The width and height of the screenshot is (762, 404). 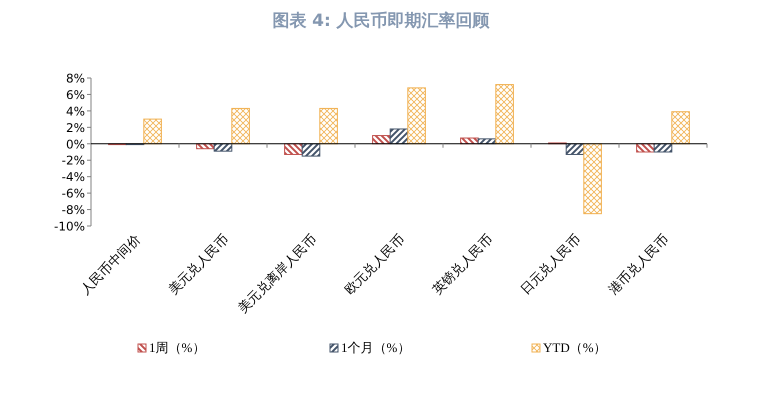 What do you see at coordinates (73, 177) in the screenshot?
I see `y-tick-label: -4%` at bounding box center [73, 177].